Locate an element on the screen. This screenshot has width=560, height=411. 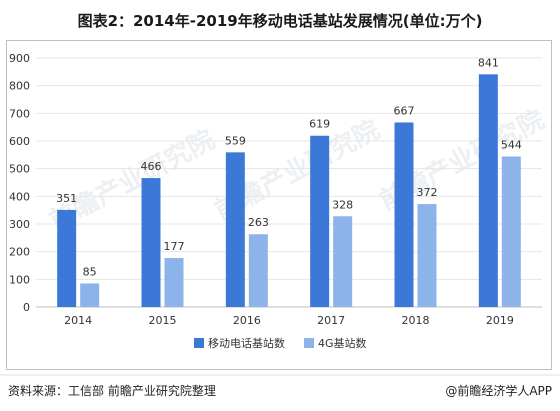
y-tick-label: 100 is located at coordinates (19, 279).